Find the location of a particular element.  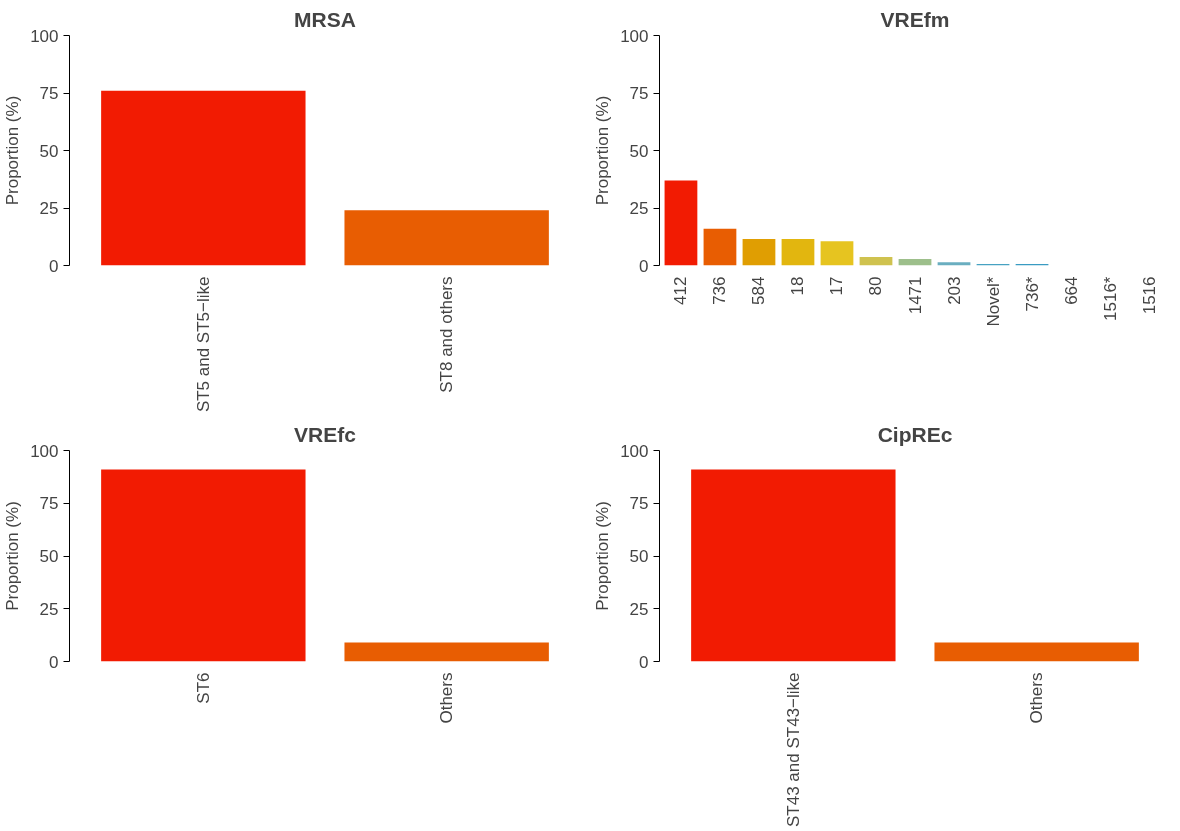

x-tick-label: 1516 is located at coordinates (1149, 295).